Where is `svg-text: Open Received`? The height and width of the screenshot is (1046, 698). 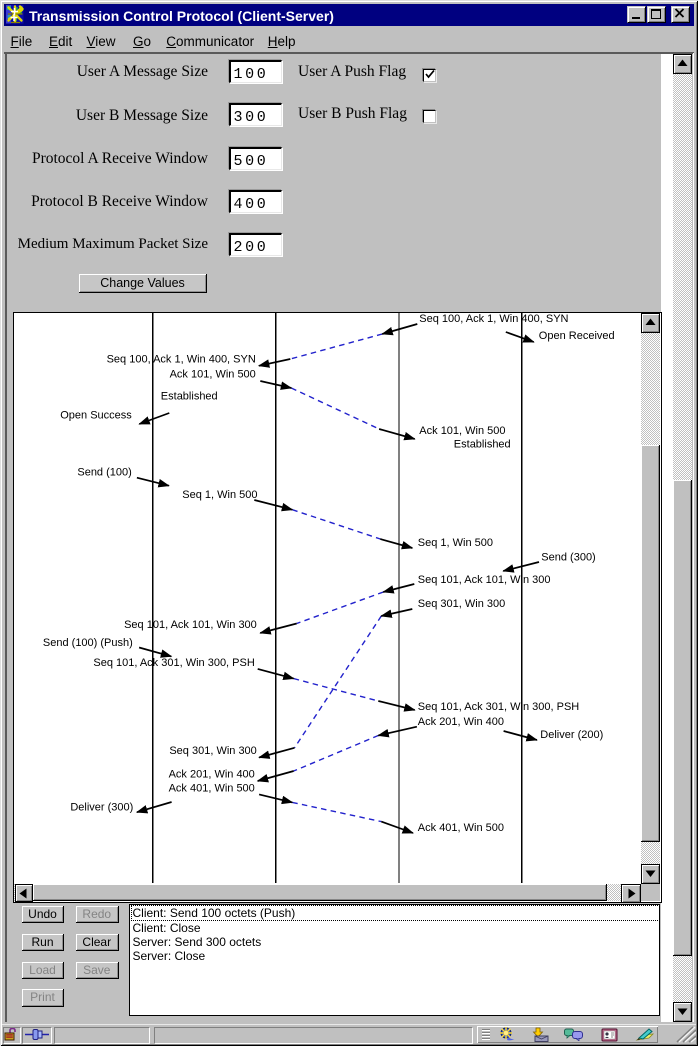
svg-text: Open Received is located at coordinates (576, 336).